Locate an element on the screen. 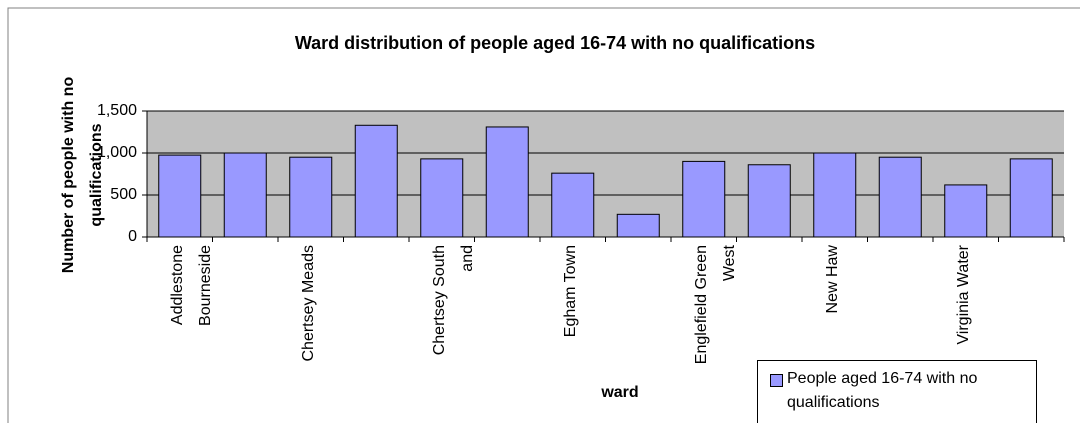 The image size is (1080, 423). legend: People aged 16-74 with no qualifications is located at coordinates (897, 391).